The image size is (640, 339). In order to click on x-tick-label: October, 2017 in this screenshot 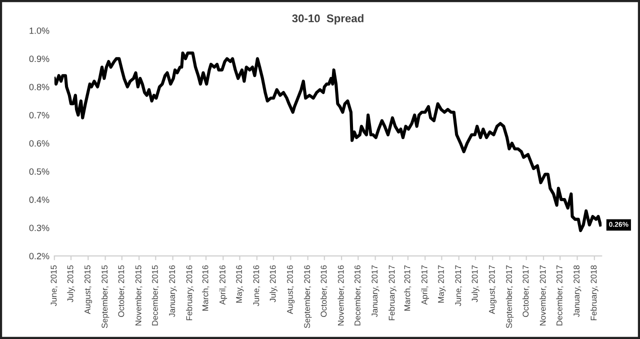, I will do `click(526, 291)`.